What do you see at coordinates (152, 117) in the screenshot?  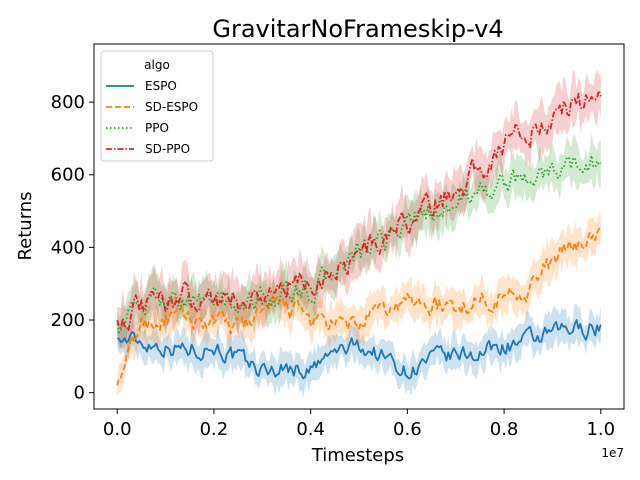 I see `legend-entries: ESPO SD-ESPO PPO SD-PPO` at bounding box center [152, 117].